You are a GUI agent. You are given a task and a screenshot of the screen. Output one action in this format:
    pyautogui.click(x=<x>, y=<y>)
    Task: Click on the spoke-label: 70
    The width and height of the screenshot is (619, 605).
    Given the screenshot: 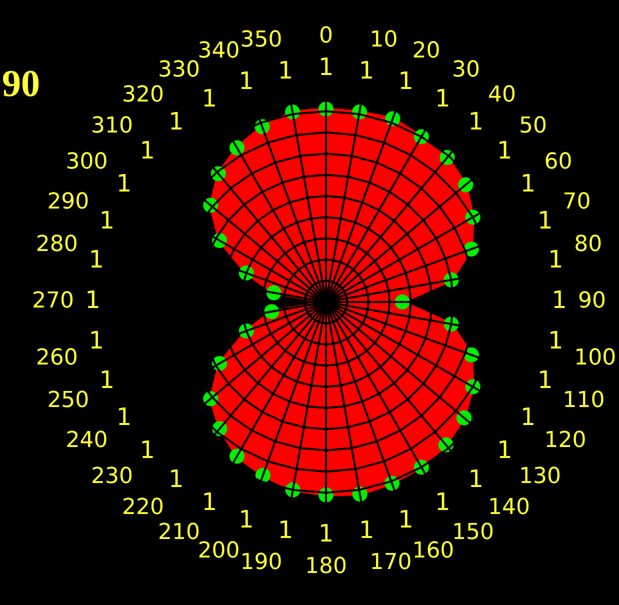 What is the action you would take?
    pyautogui.click(x=576, y=201)
    